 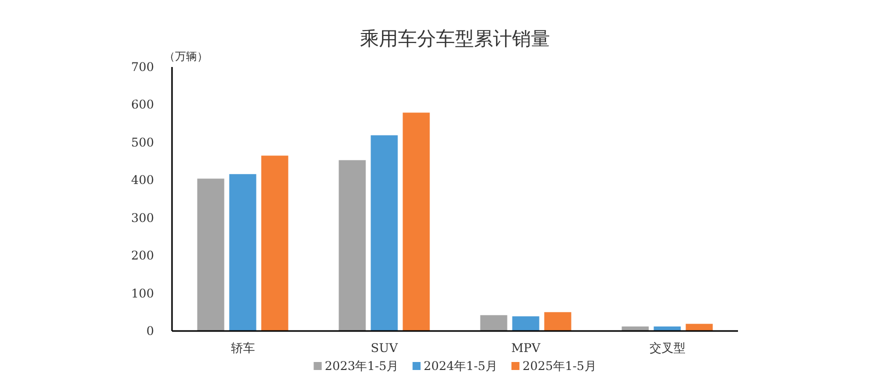 I want to click on y-axis-title: （万辆）, so click(x=186, y=56).